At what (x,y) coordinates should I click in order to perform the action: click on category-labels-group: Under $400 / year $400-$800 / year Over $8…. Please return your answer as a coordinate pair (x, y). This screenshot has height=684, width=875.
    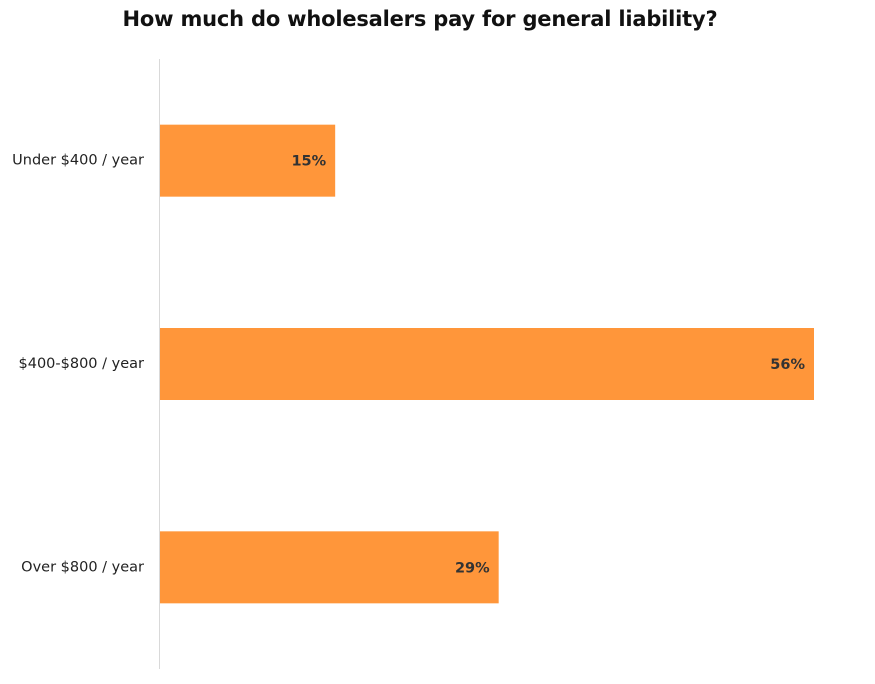
    Looking at the image, I should click on (78, 364).